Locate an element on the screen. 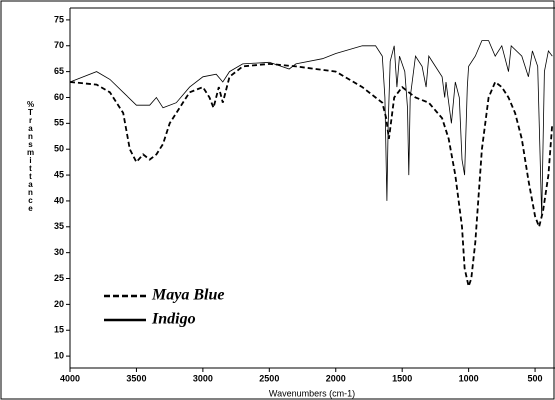 This screenshot has height=400, width=555. y-tick-label: 40 is located at coordinates (59, 200).